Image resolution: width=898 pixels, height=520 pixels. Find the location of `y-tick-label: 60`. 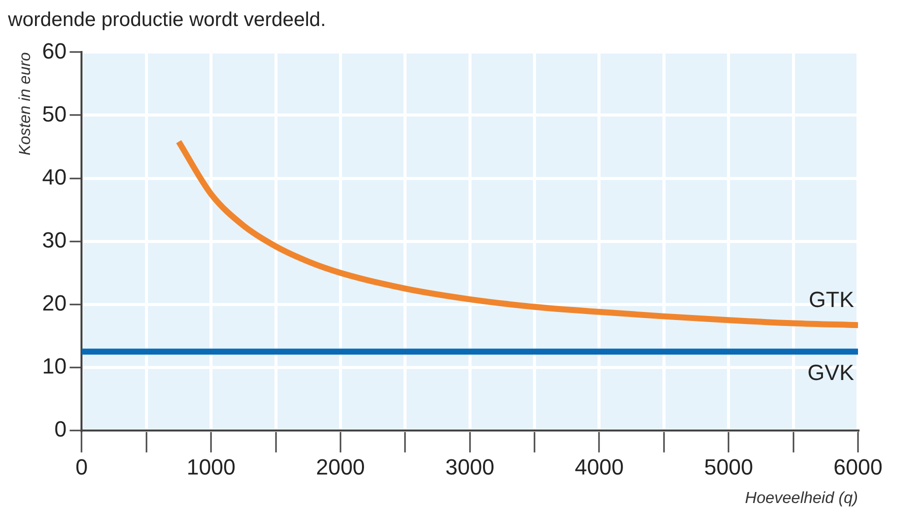

y-tick-label: 60 is located at coordinates (54, 51).